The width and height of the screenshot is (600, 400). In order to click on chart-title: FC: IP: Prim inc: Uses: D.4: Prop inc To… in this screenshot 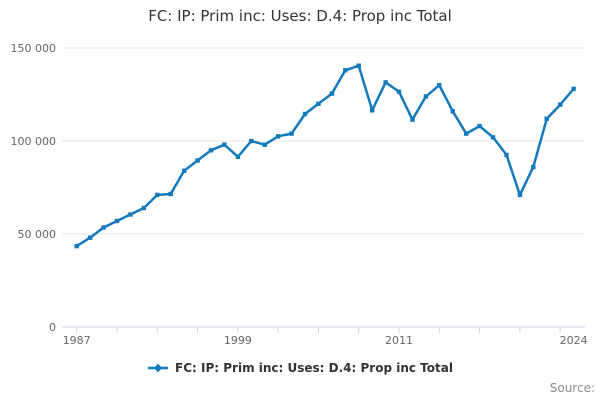, I will do `click(300, 16)`.